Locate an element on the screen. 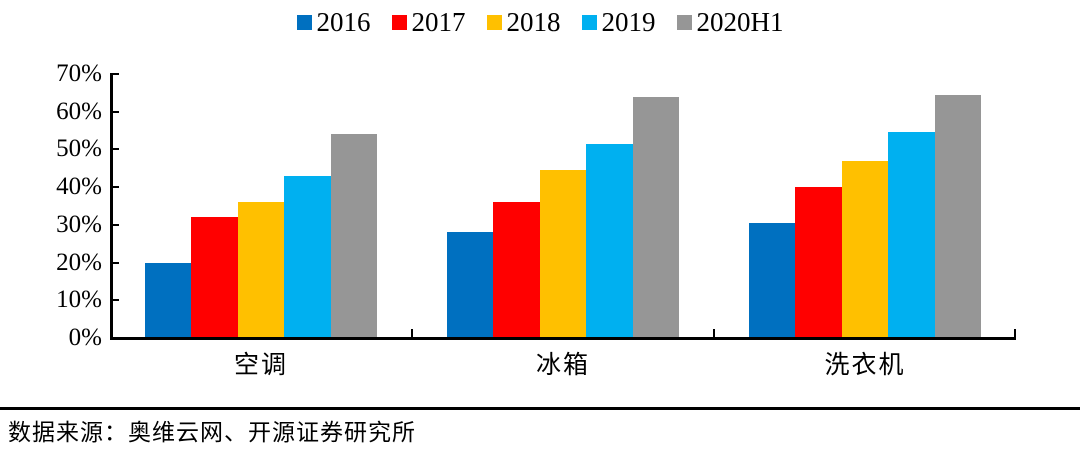  y-axis-label: 20% is located at coordinates (79, 262).